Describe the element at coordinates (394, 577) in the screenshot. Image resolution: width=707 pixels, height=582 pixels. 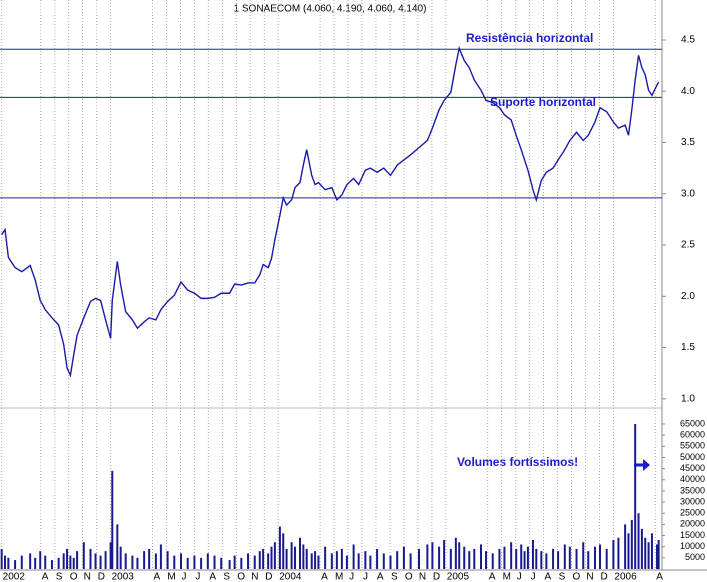
I see `x-tick-label: S` at that location.